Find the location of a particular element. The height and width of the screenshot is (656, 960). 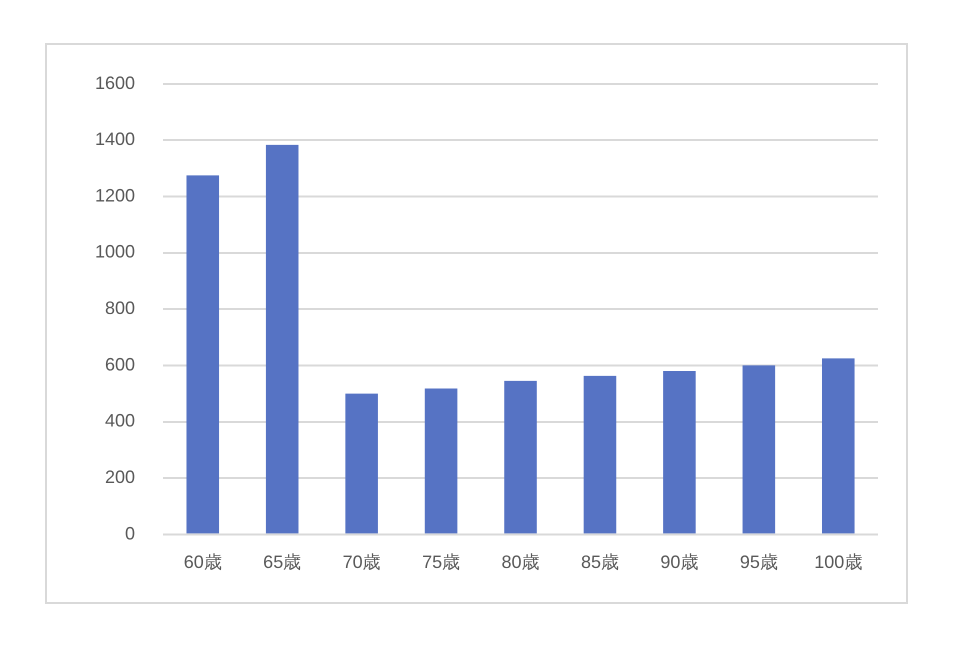

x-tick-label: 80歳 is located at coordinates (521, 562).